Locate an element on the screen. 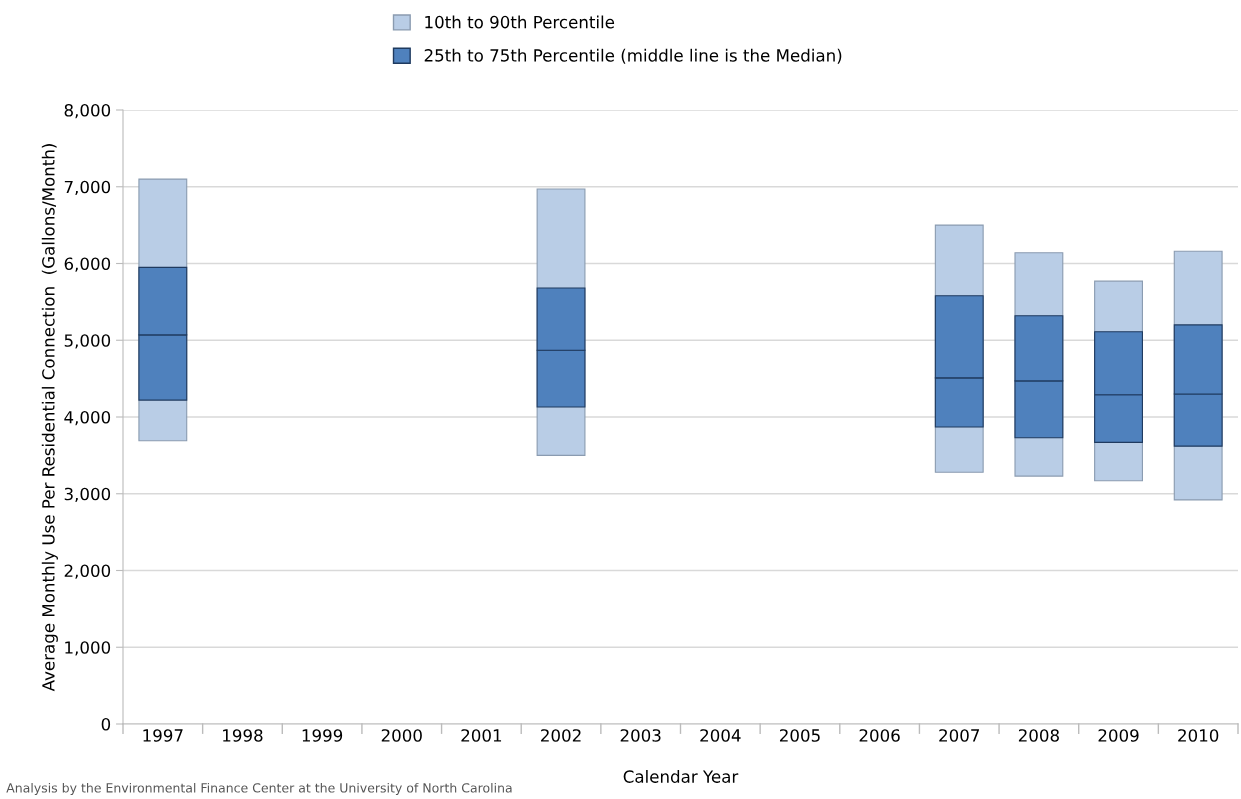 This screenshot has width=1241, height=799. x-tick-label: 2008 is located at coordinates (1038, 735).